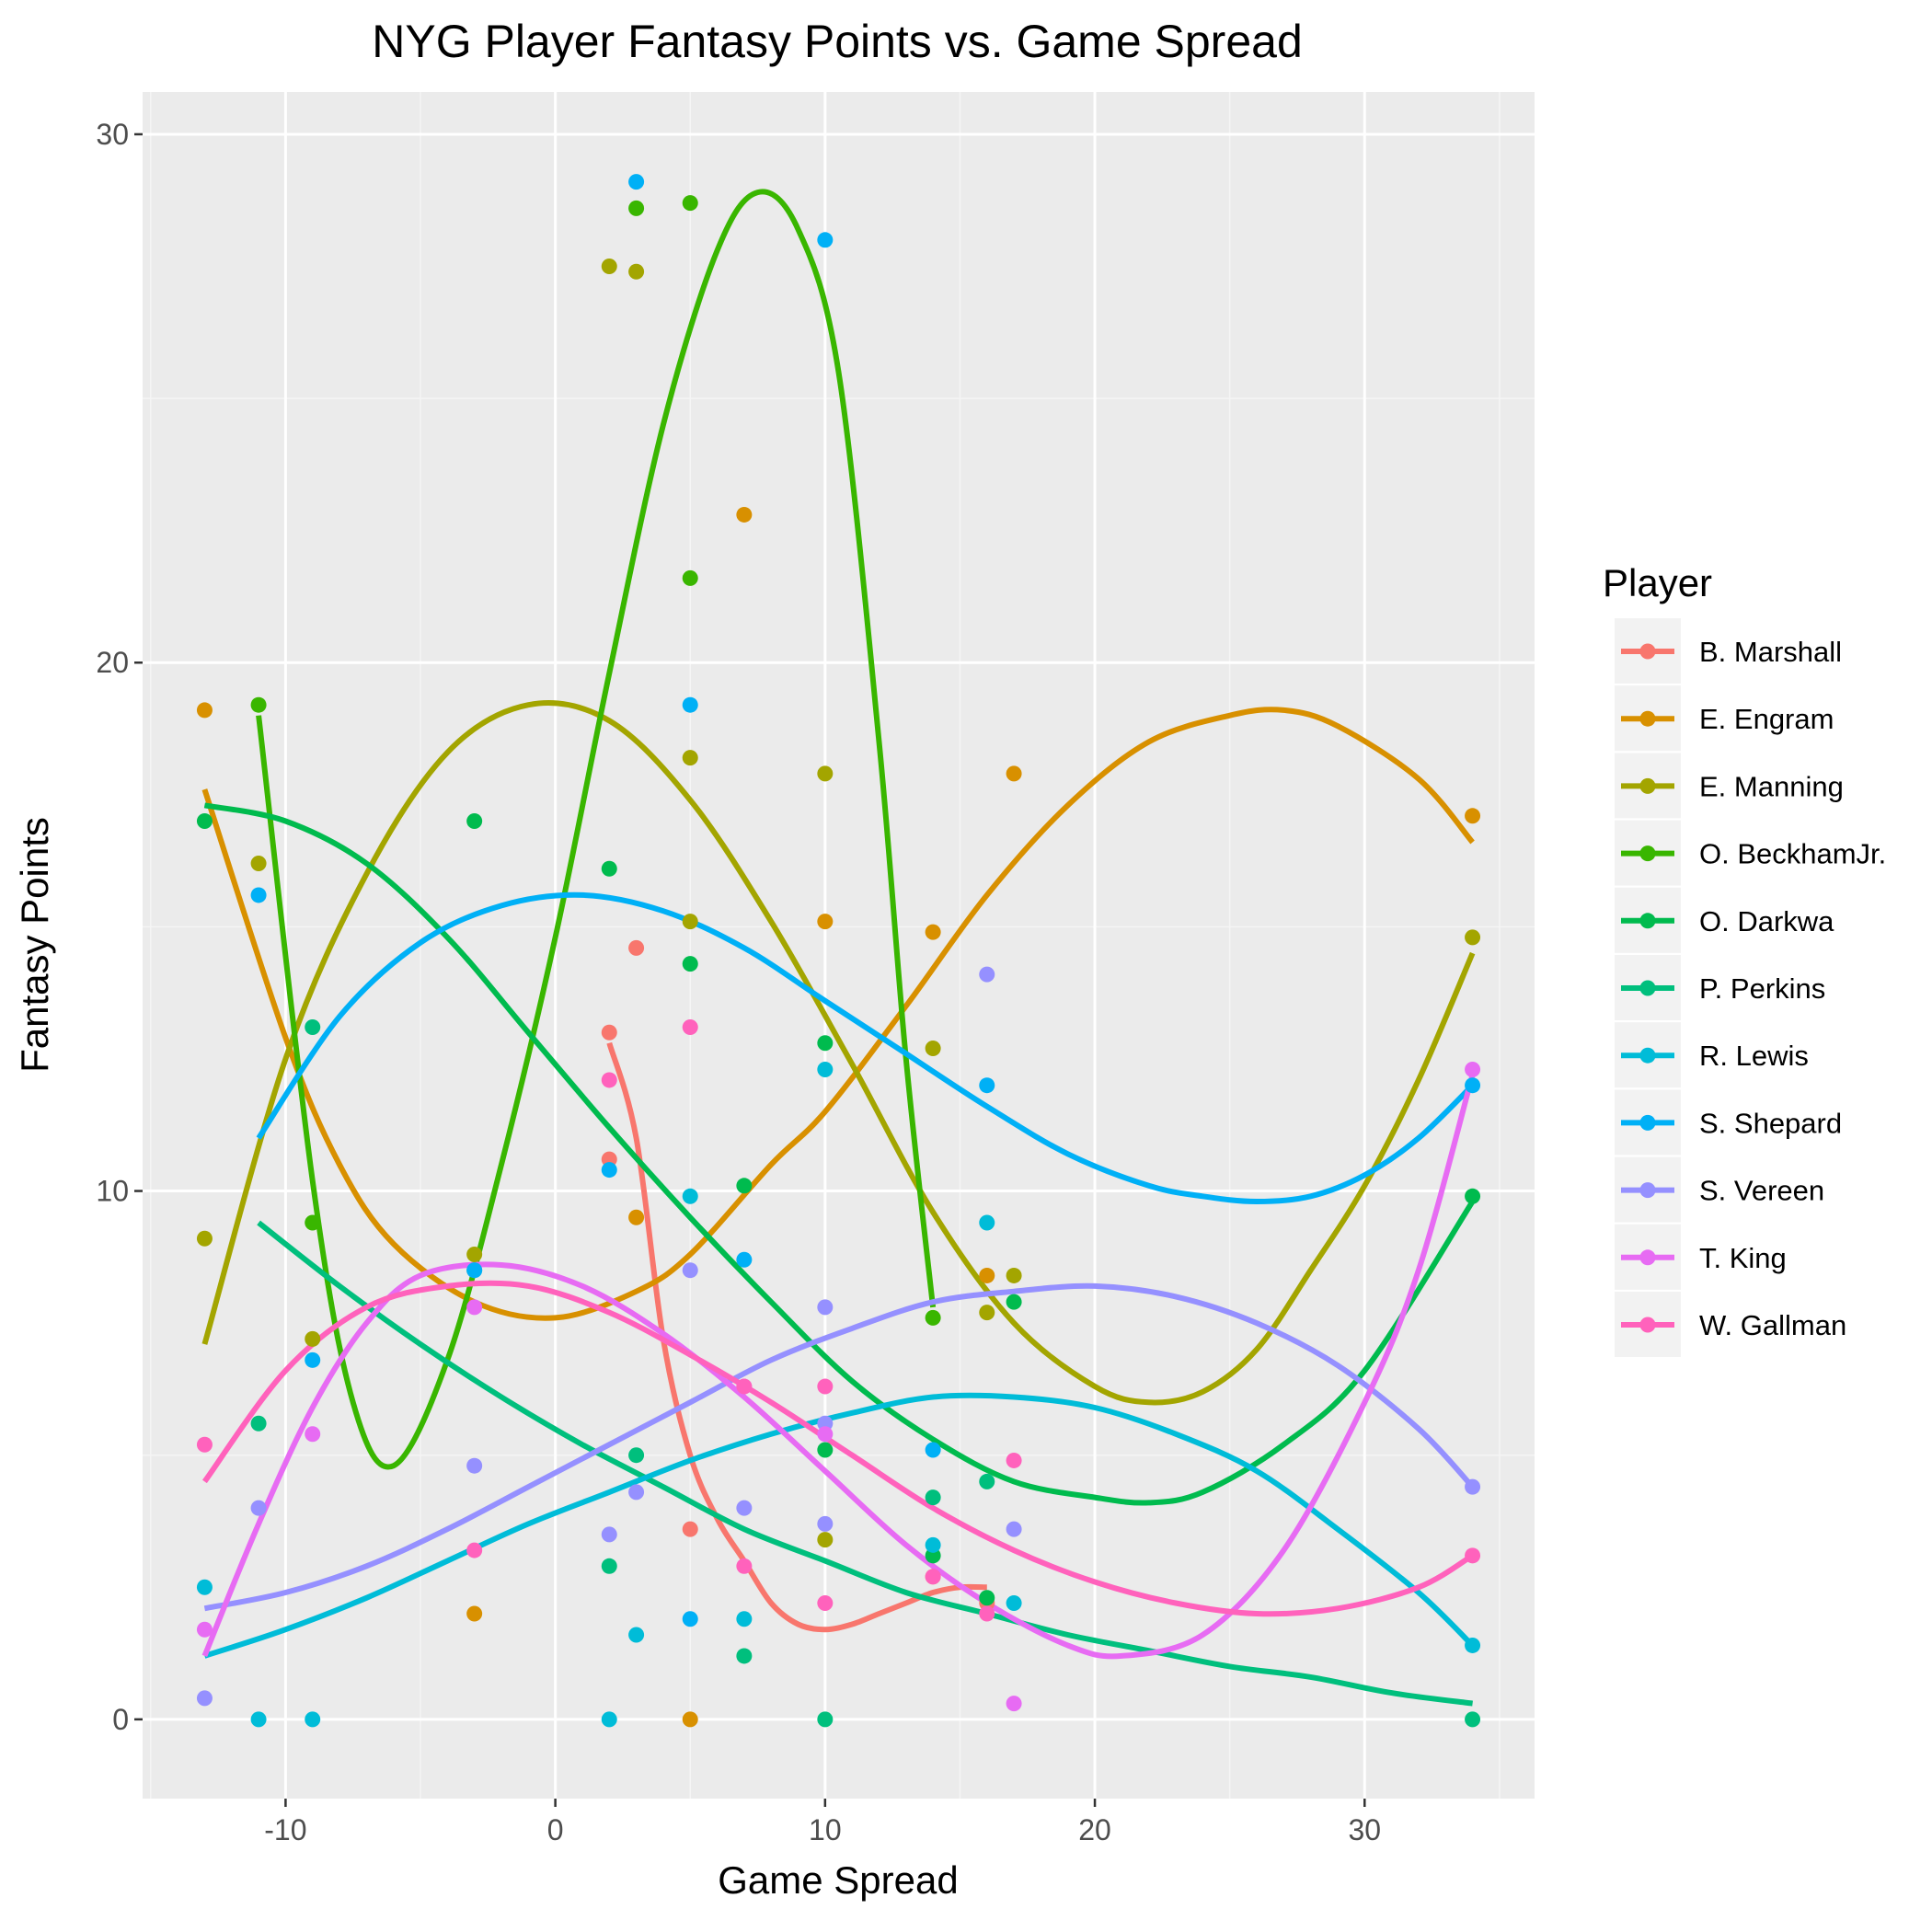 The height and width of the screenshot is (1932, 1932). Describe the element at coordinates (825, 1829) in the screenshot. I see `x-tick-label: 10` at that location.